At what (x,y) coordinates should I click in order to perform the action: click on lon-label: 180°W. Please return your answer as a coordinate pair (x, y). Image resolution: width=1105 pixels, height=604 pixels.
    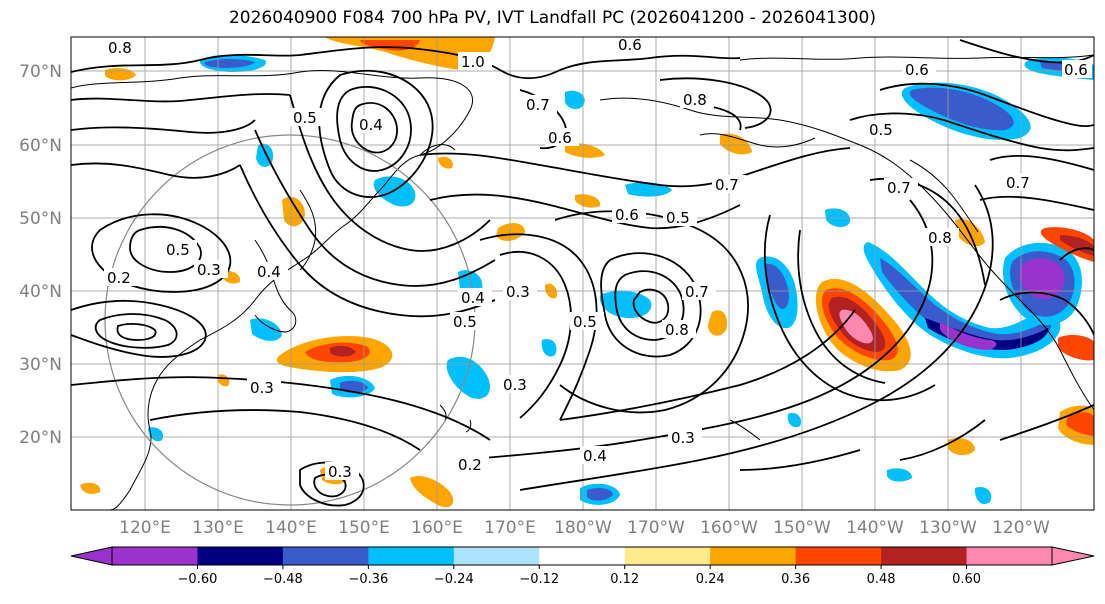
    Looking at the image, I should click on (583, 528).